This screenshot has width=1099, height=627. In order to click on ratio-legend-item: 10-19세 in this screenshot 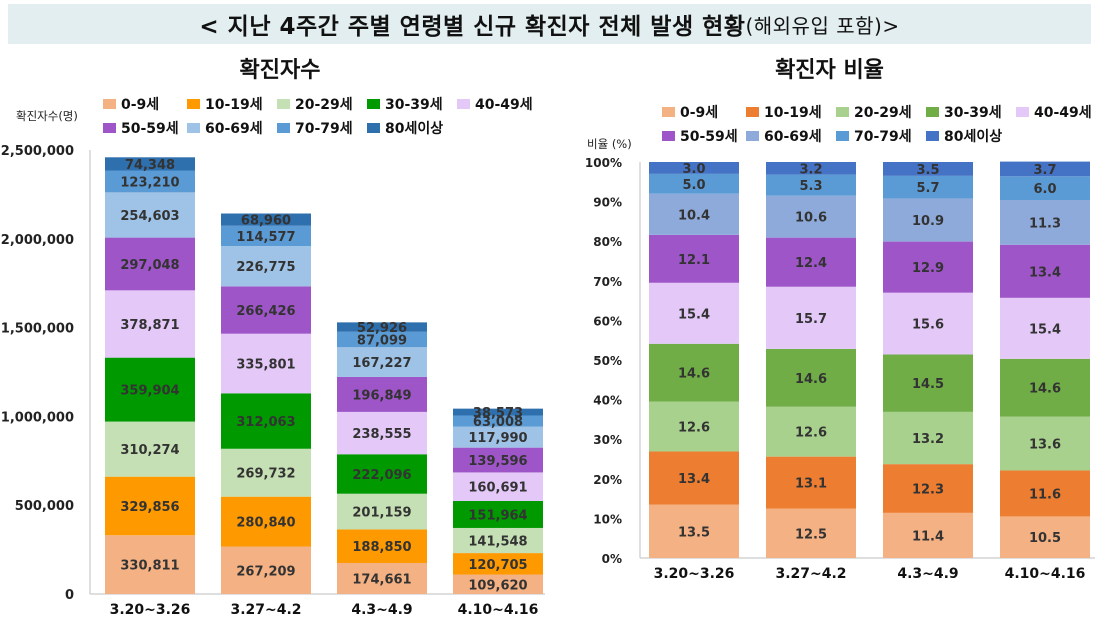, I will do `click(791, 112)`.